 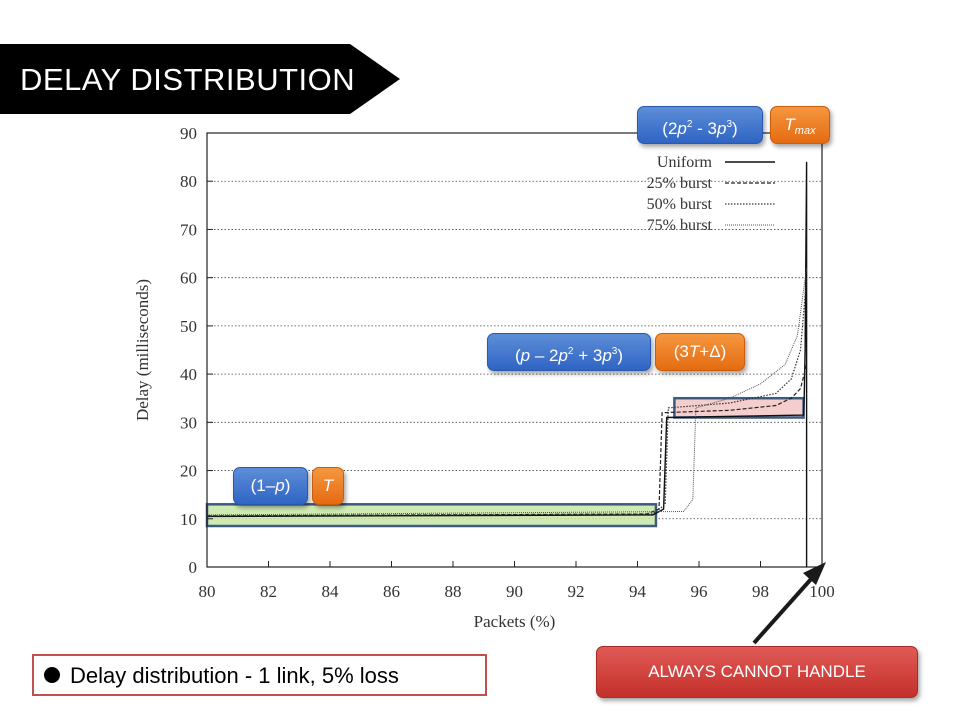 I want to click on always-cannot-handle-button: ALWAYS CANNOT HANDLE, so click(x=757, y=672).